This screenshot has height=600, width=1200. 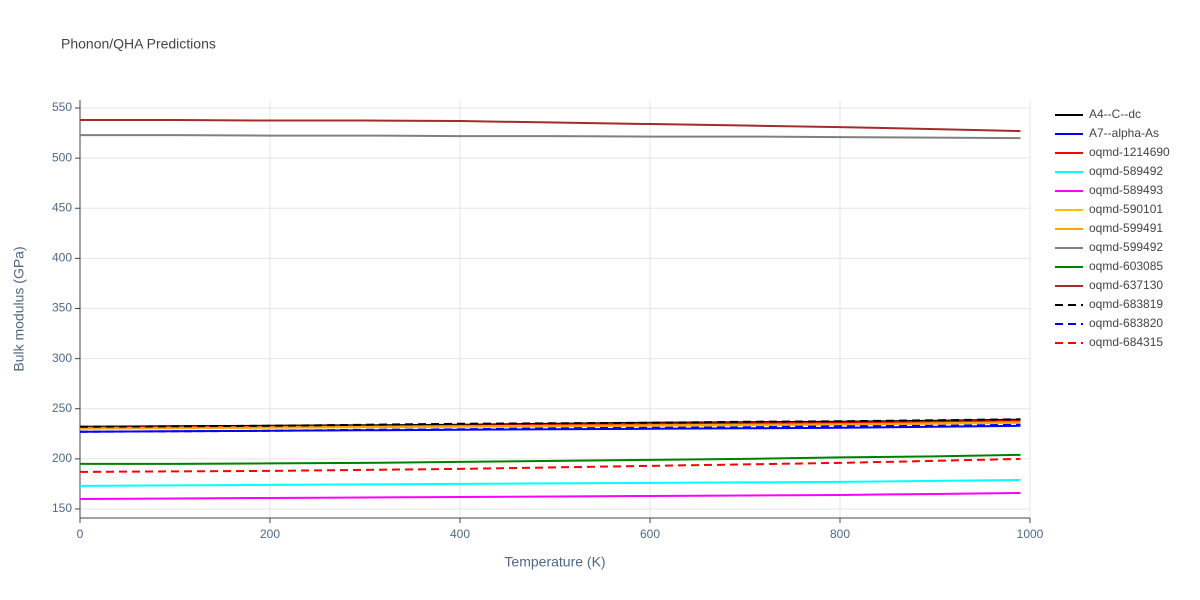 I want to click on legend-label: oqmd-683820, so click(x=1126, y=323).